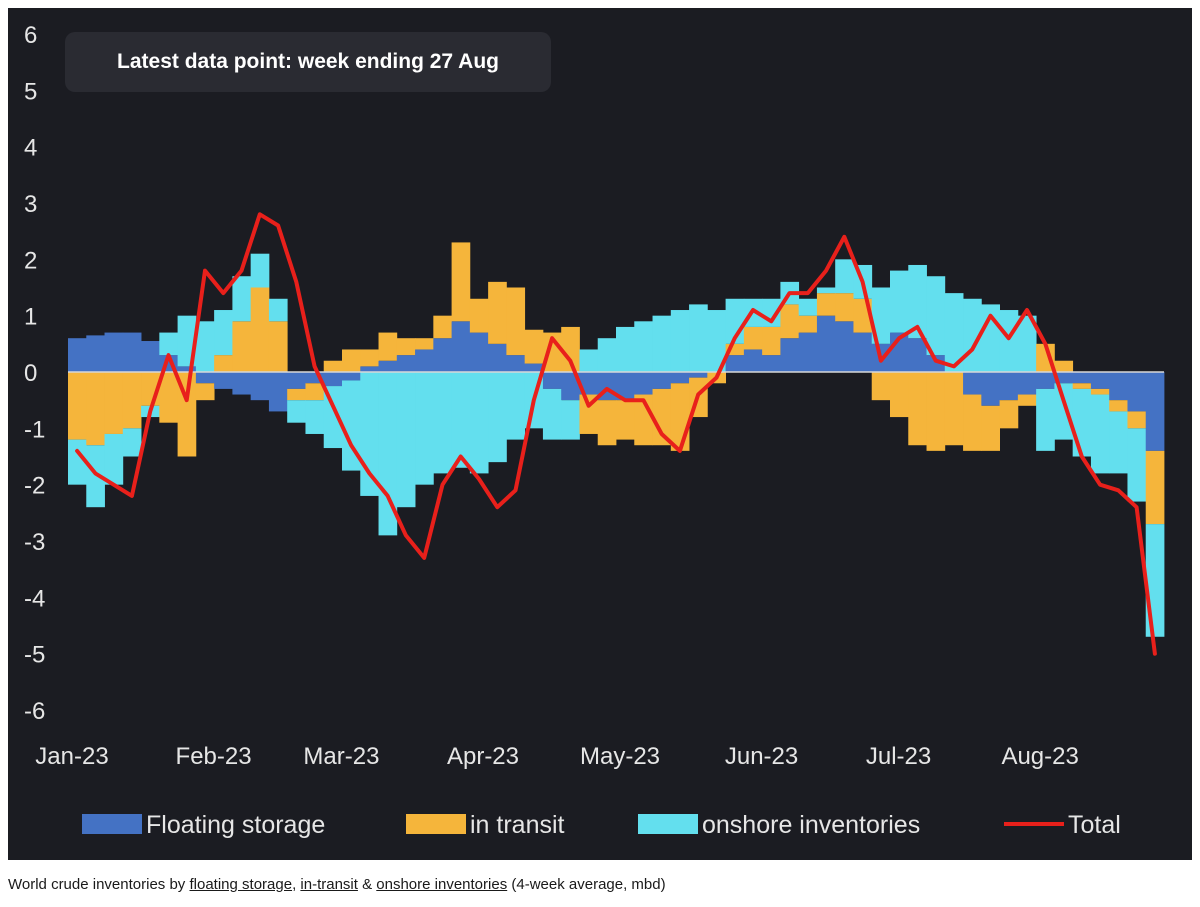 This screenshot has width=1200, height=907. Describe the element at coordinates (761, 756) in the screenshot. I see `x-tick-label: Jun-23` at that location.